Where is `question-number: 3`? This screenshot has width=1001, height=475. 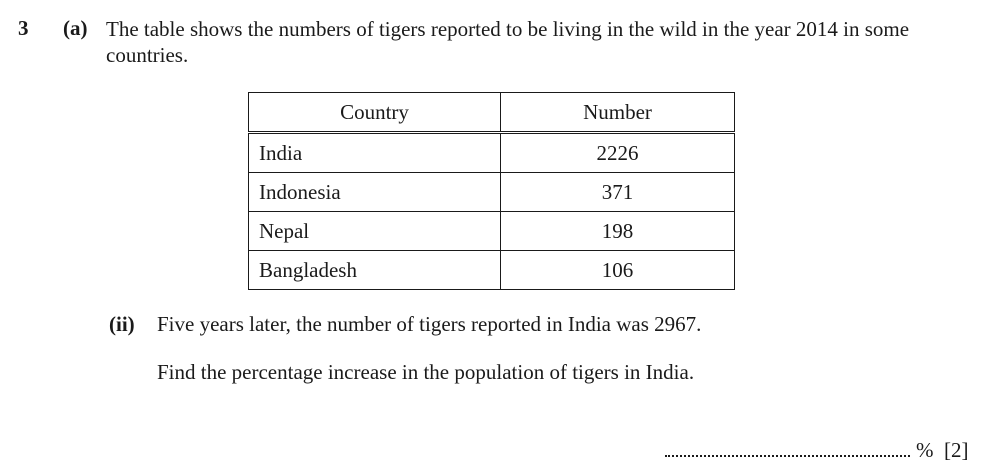
question-number: 3 is located at coordinates (23, 28).